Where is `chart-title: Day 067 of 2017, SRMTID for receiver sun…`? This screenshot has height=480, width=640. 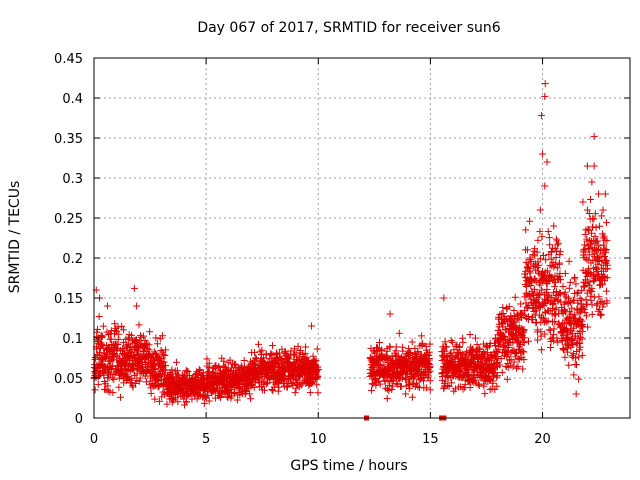
chart-title: Day 067 of 2017, SRMTID for receiver sun… is located at coordinates (348, 28).